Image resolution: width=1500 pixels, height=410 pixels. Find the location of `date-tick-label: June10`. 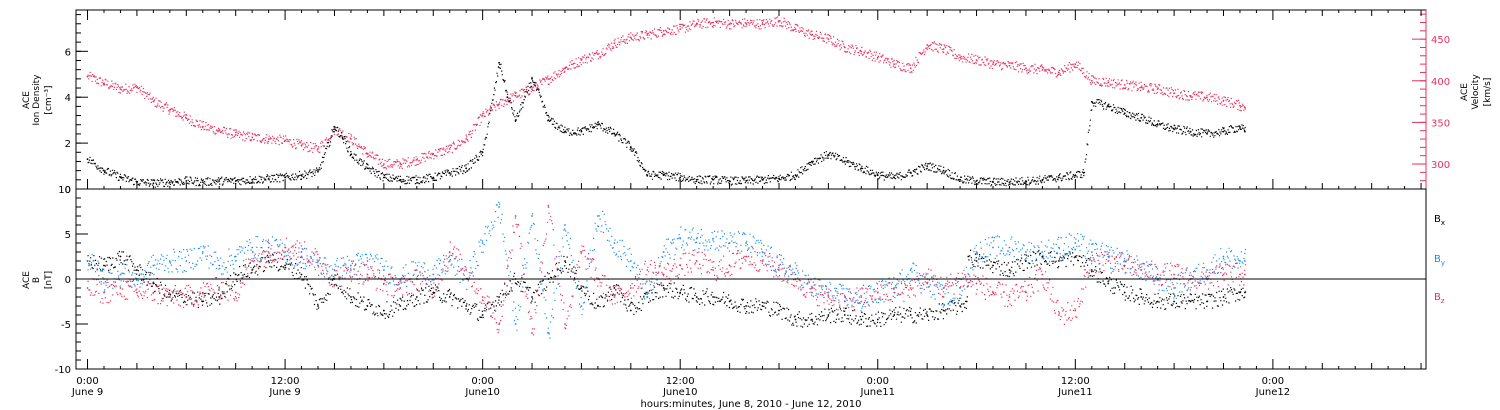

date-tick-label: June10 is located at coordinates (680, 392).